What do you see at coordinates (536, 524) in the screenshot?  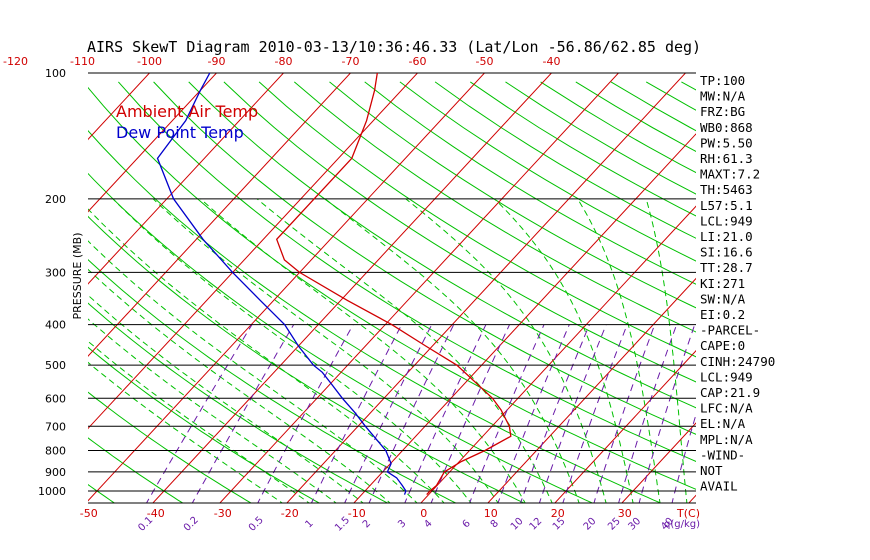 I see `mixing-ratio-label: 12` at bounding box center [536, 524].